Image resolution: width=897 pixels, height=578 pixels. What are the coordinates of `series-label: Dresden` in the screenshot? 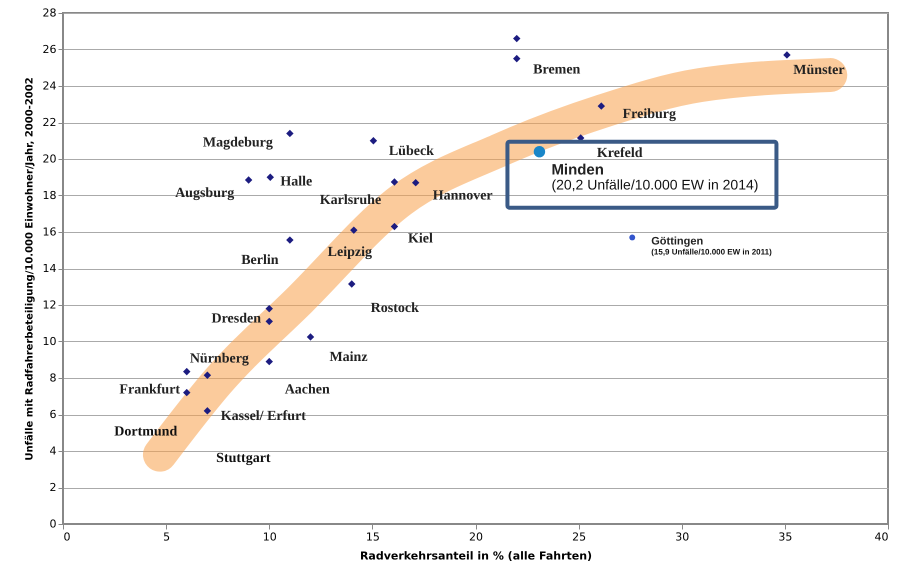 It's located at (236, 319).